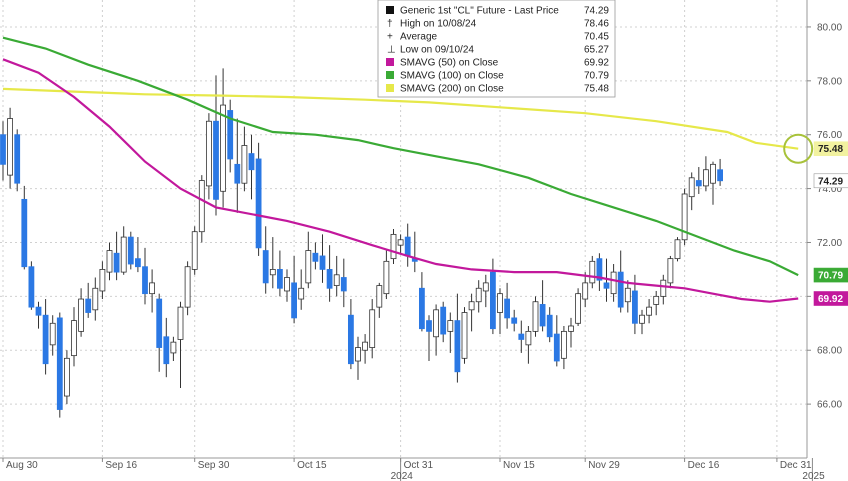  I want to click on value-tag-label: 70.79, so click(830, 276).